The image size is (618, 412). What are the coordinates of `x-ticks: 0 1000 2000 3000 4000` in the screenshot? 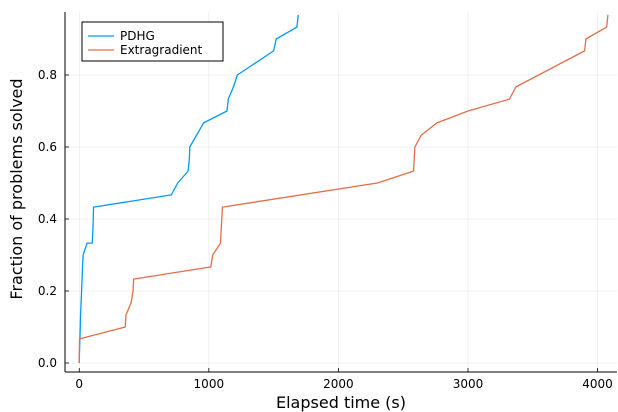 It's located at (344, 379).